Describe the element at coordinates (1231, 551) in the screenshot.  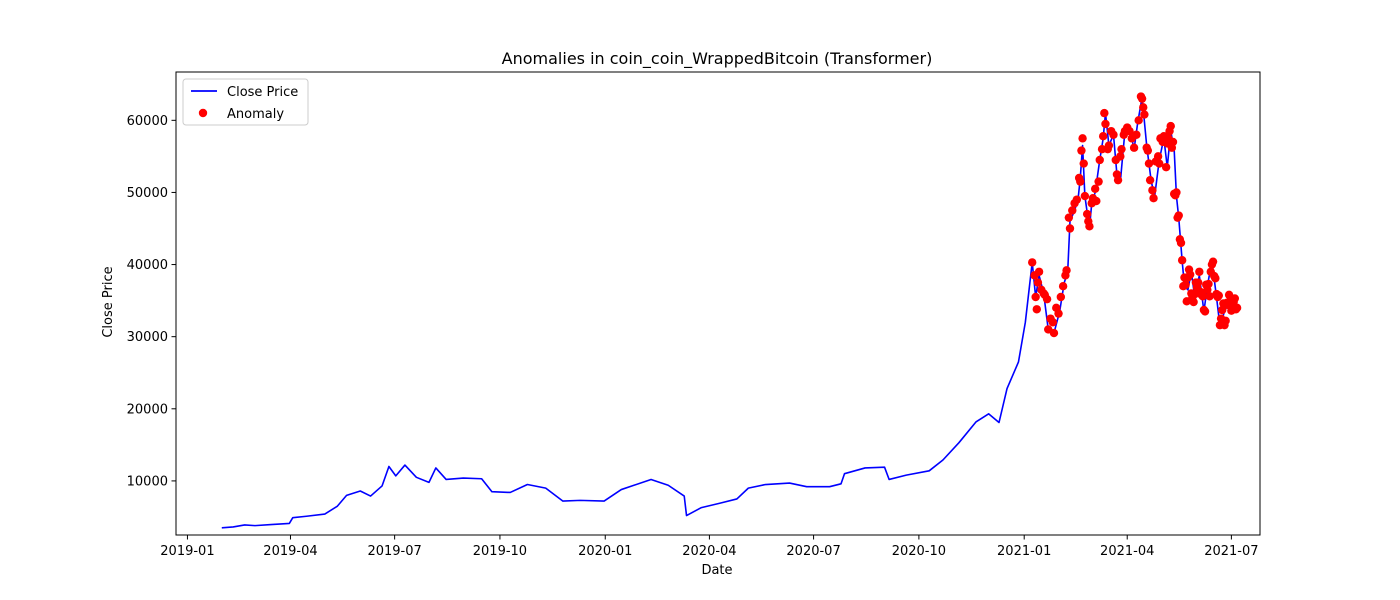
I see `x-tick-label: 2021-07` at that location.